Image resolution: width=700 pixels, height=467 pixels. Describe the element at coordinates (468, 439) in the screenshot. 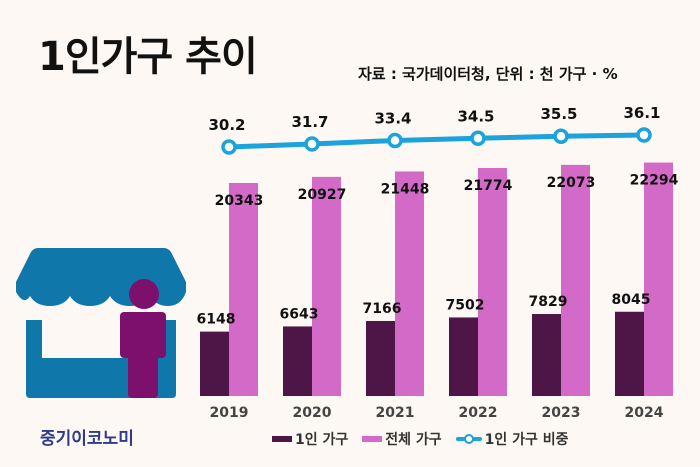

I see `legend-swatch-ratio` at that location.